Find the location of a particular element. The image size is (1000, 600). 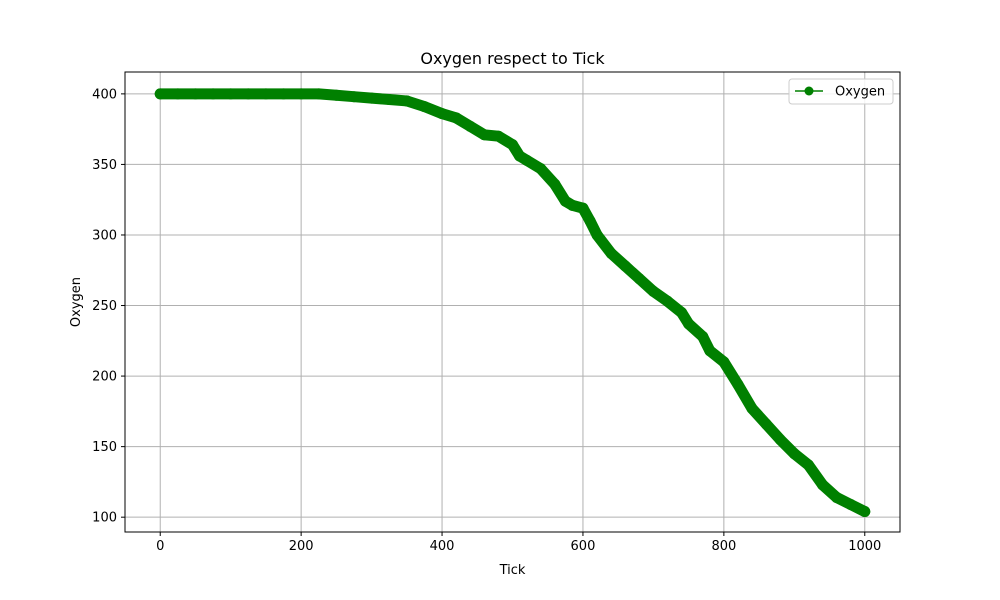

x-tick-label: 600 is located at coordinates (583, 546).